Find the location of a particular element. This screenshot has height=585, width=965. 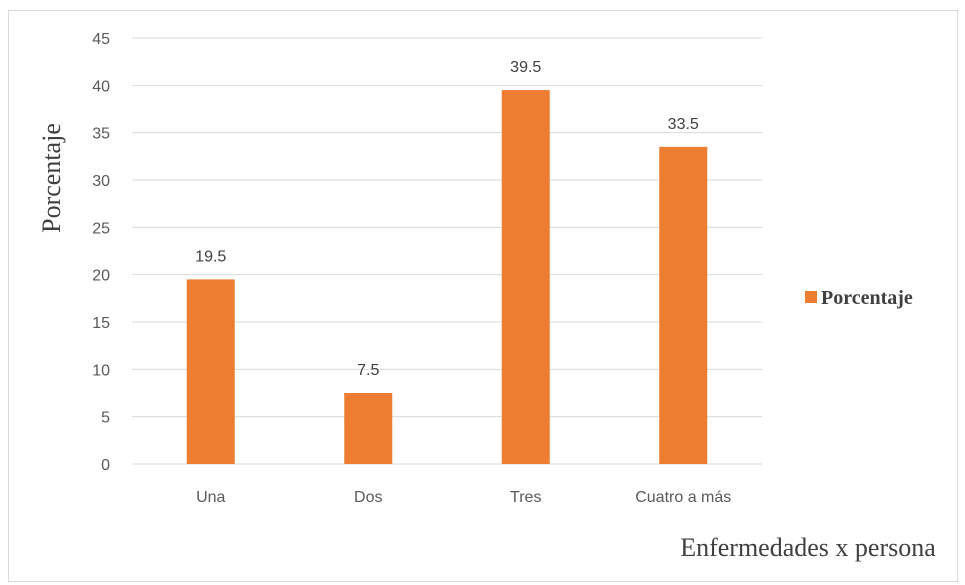

x-tick-label: Dos is located at coordinates (368, 497).